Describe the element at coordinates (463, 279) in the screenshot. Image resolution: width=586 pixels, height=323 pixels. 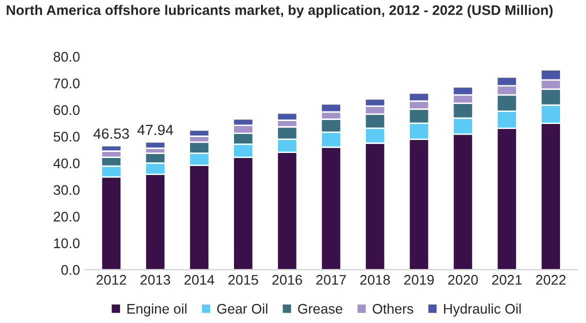
I see `x-tick-label: 2020` at that location.